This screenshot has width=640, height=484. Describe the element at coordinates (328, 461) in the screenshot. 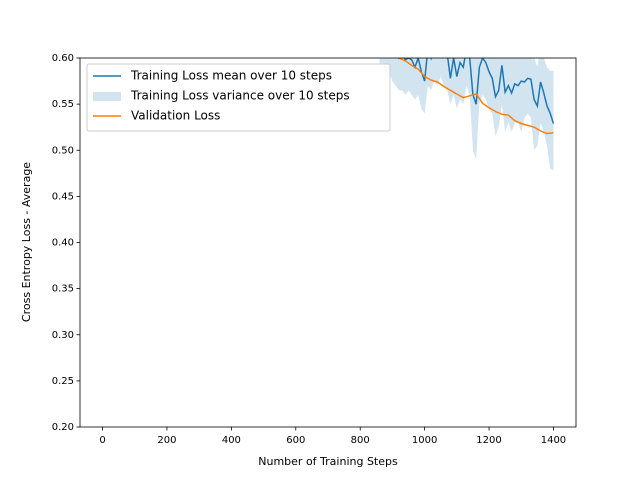

I see `x-axis-label: Number of Training Steps` at that location.